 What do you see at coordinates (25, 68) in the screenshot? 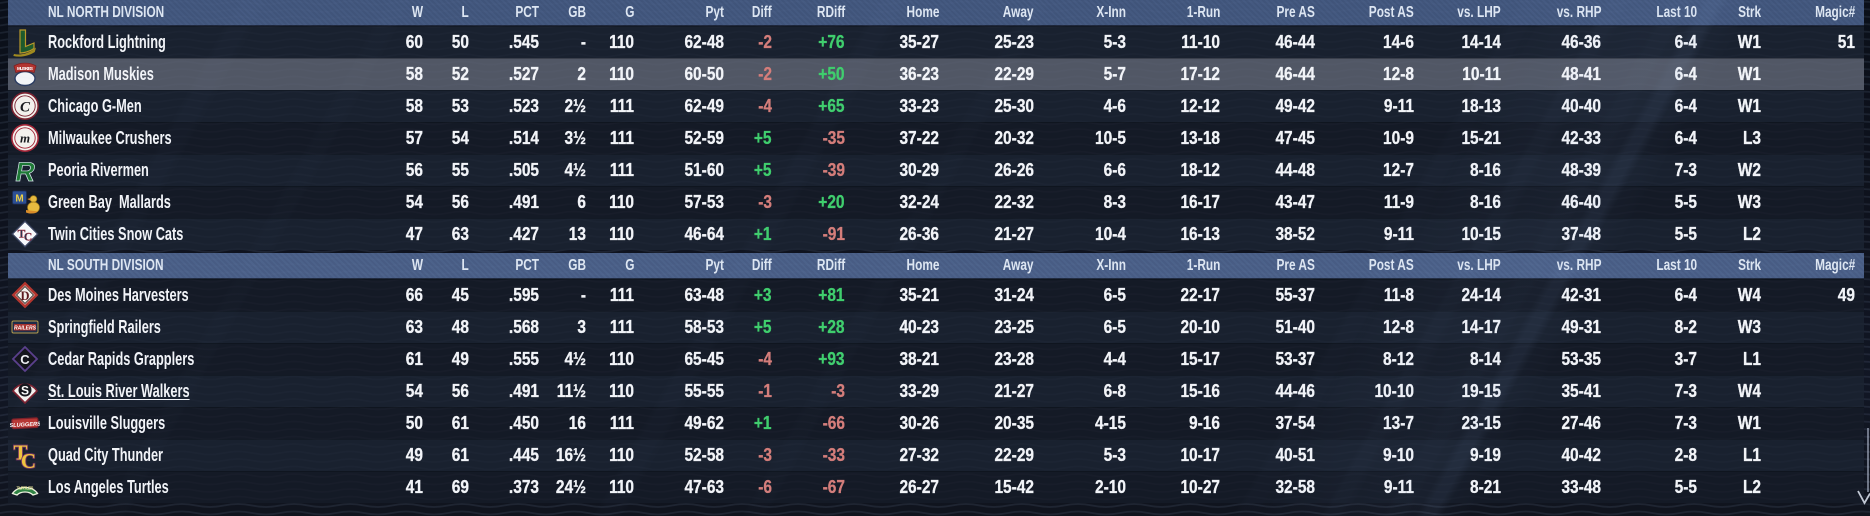
I see `svg-text: MUSKIES` at bounding box center [25, 68].